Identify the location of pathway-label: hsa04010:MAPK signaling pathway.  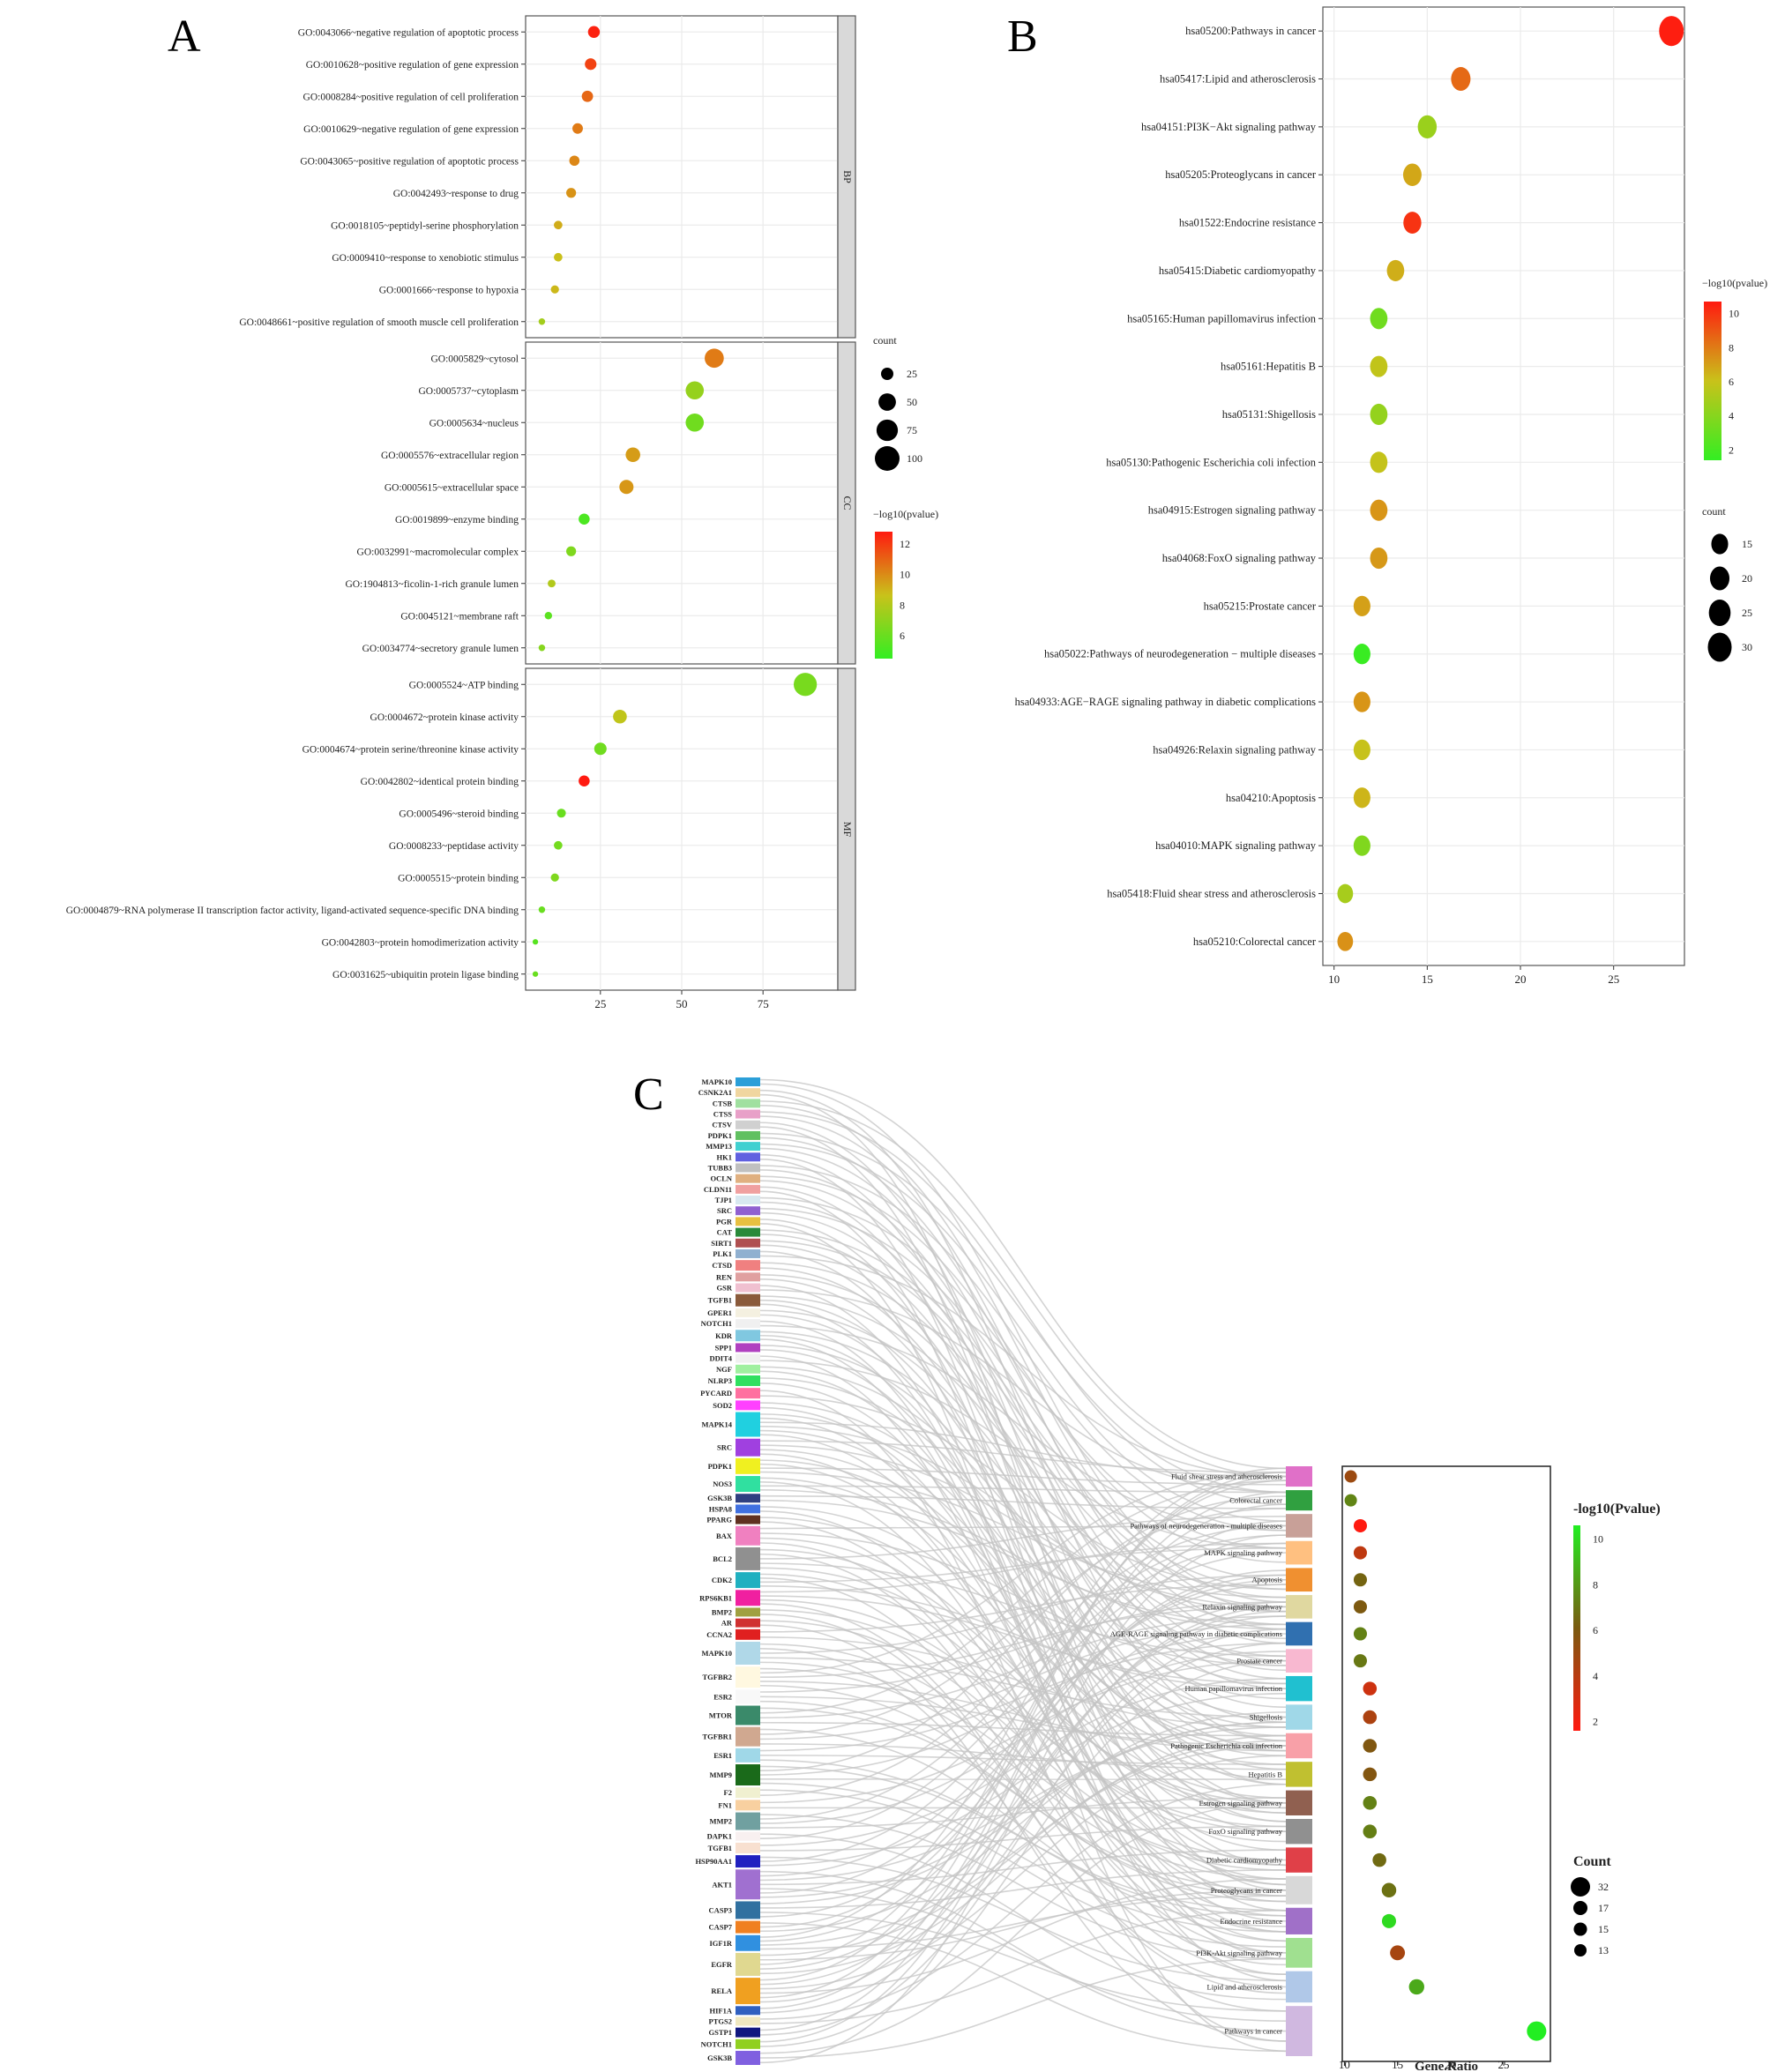
(1236, 845).